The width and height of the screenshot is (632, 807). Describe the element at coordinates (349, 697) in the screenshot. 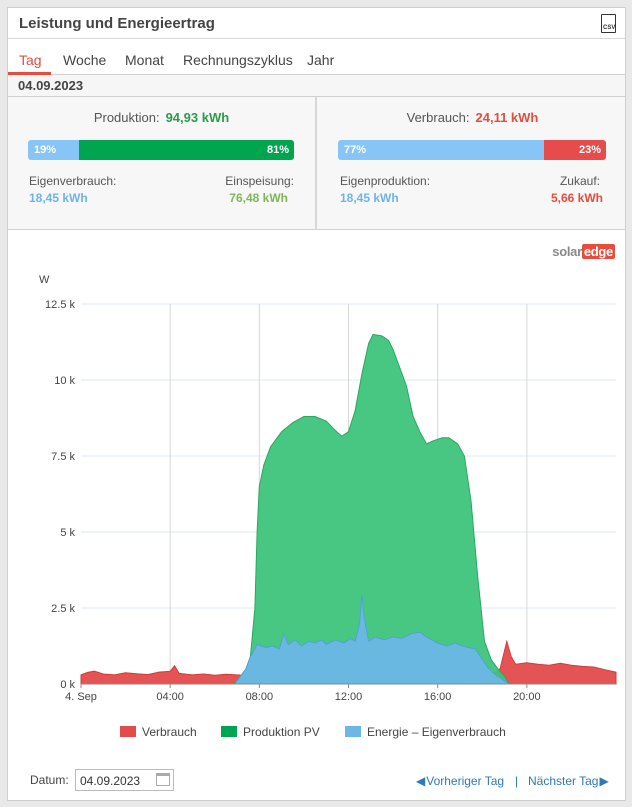

I see `x-tick-label: 12:00` at that location.